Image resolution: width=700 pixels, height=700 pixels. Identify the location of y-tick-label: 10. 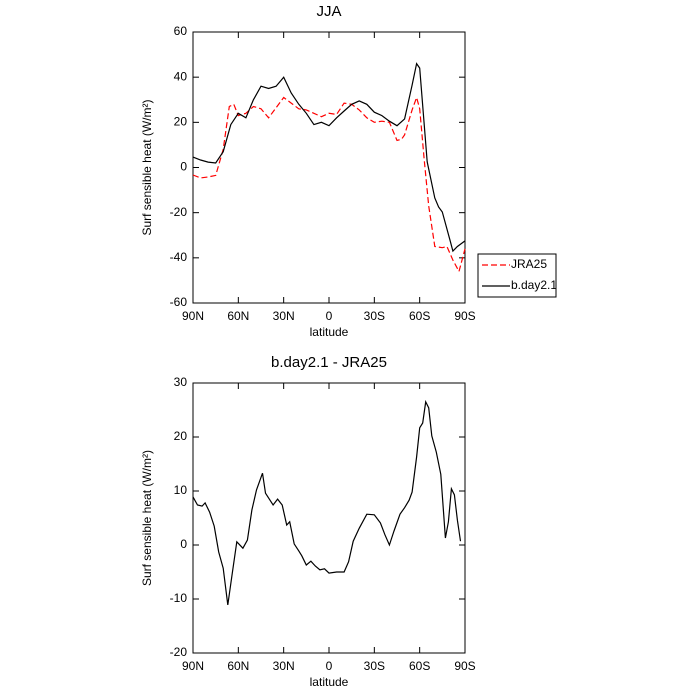
(181, 490).